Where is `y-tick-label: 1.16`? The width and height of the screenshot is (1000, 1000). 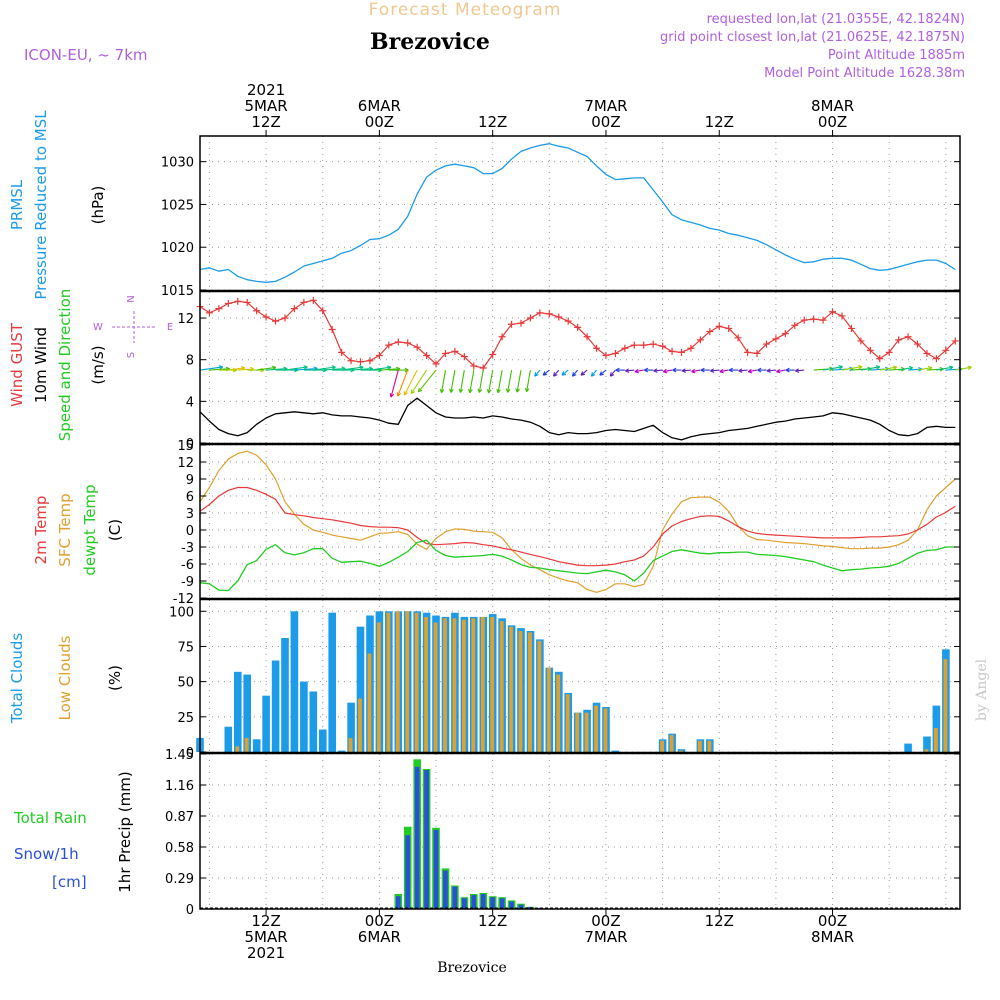
y-tick-label: 1.16 is located at coordinates (179, 786).